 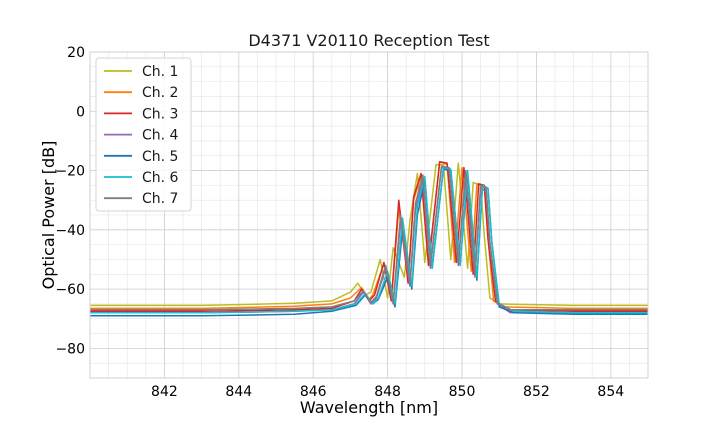 I want to click on x-tick-labels: 842 844 846 848 850 852 854, so click(x=387, y=392).